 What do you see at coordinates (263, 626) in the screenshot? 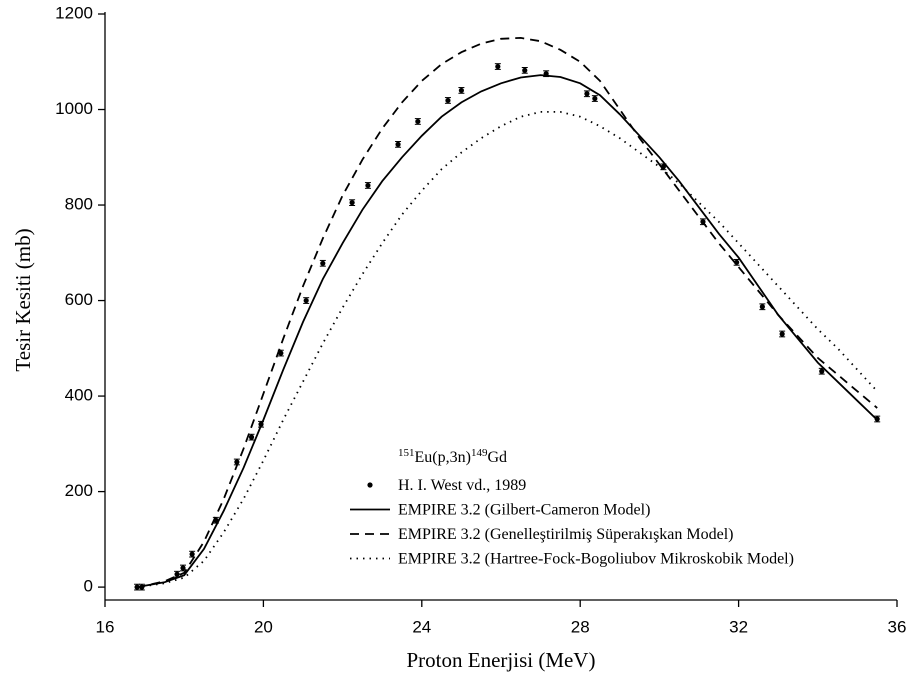
I see `x-tick-label: 20` at bounding box center [263, 626].